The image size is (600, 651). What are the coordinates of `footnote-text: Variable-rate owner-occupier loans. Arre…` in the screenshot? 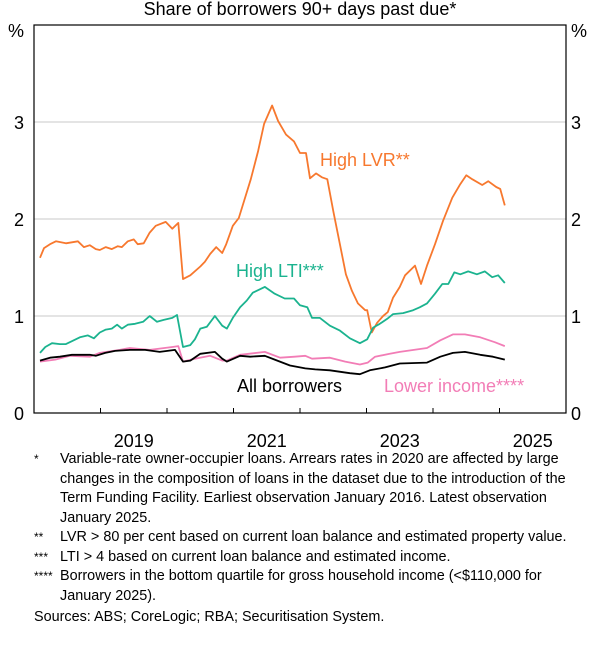 It's located at (313, 488).